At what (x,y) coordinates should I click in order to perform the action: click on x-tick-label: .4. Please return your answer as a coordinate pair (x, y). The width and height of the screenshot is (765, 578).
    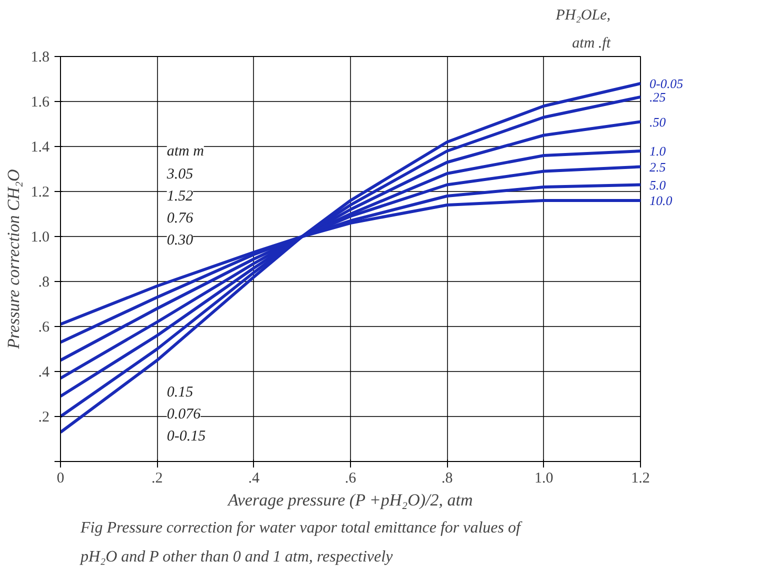
    Looking at the image, I should click on (254, 478).